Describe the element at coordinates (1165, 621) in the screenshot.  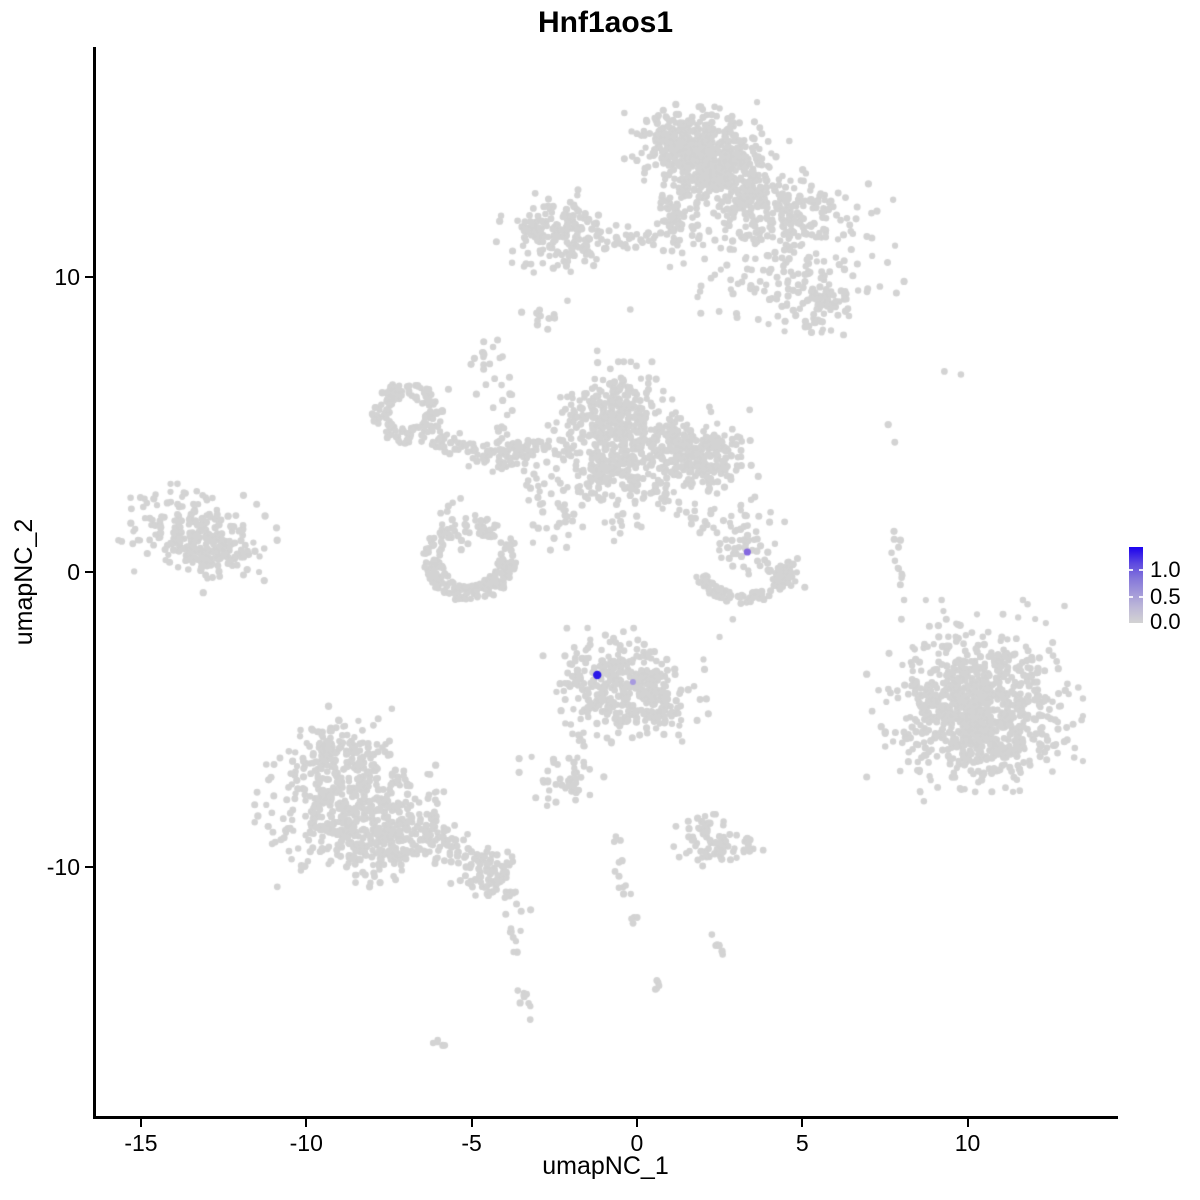
I see `colorbar-label: 0.0` at that location.